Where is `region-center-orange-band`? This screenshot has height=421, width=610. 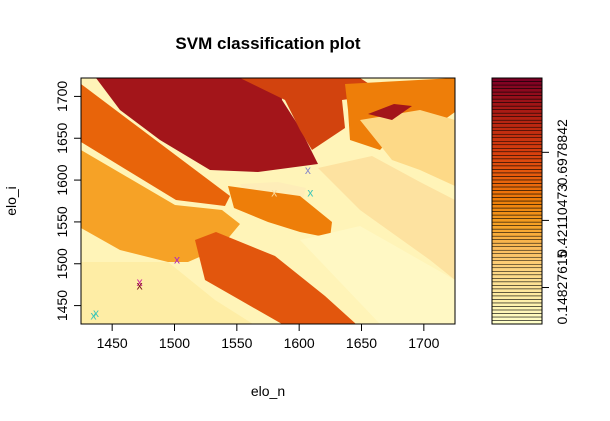
region-center-orange-band is located at coordinates (280, 212).